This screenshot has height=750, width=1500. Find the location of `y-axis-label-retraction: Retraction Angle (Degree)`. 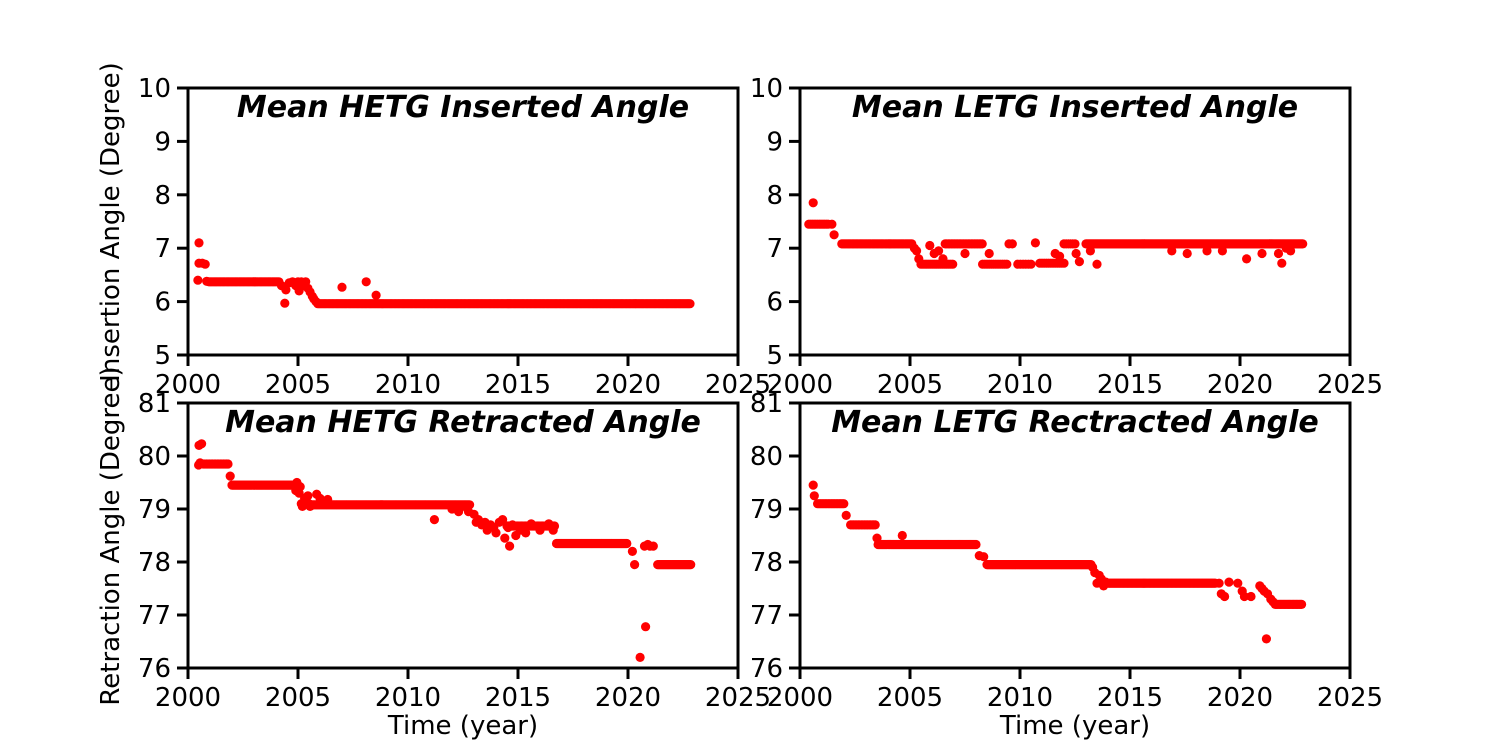

y-axis-label-retraction: Retraction Angle (Degree) is located at coordinates (111, 536).